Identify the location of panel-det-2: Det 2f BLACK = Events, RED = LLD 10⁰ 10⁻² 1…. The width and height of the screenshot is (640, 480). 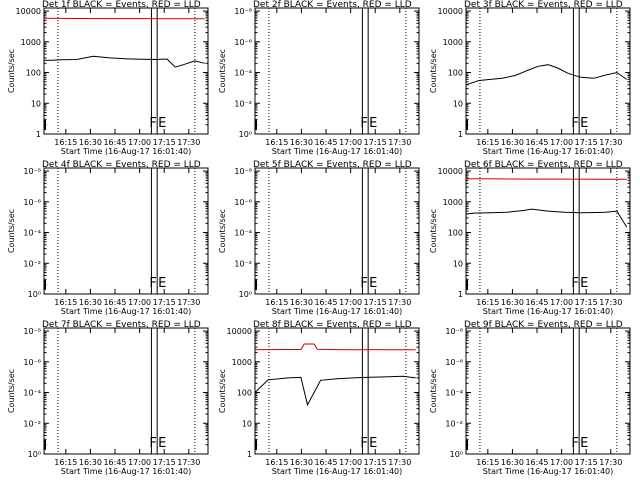
(319, 78).